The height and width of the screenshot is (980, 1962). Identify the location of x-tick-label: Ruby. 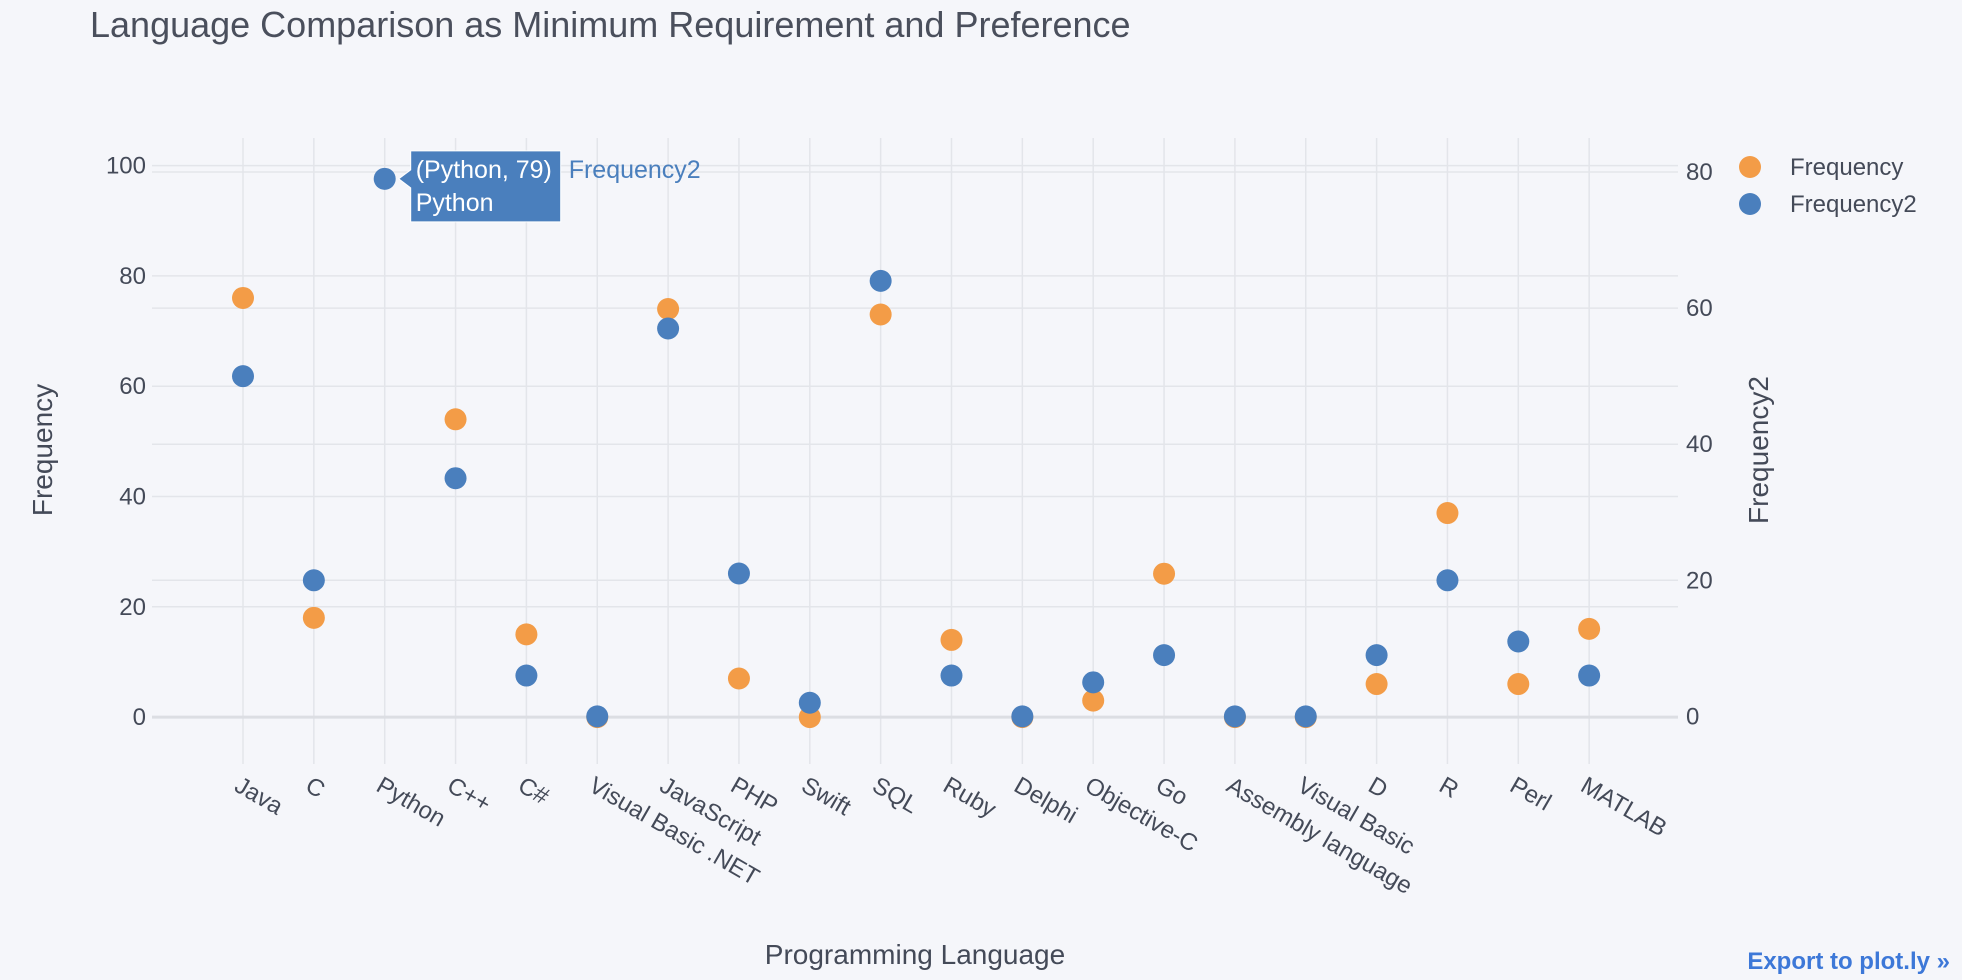
(970, 797).